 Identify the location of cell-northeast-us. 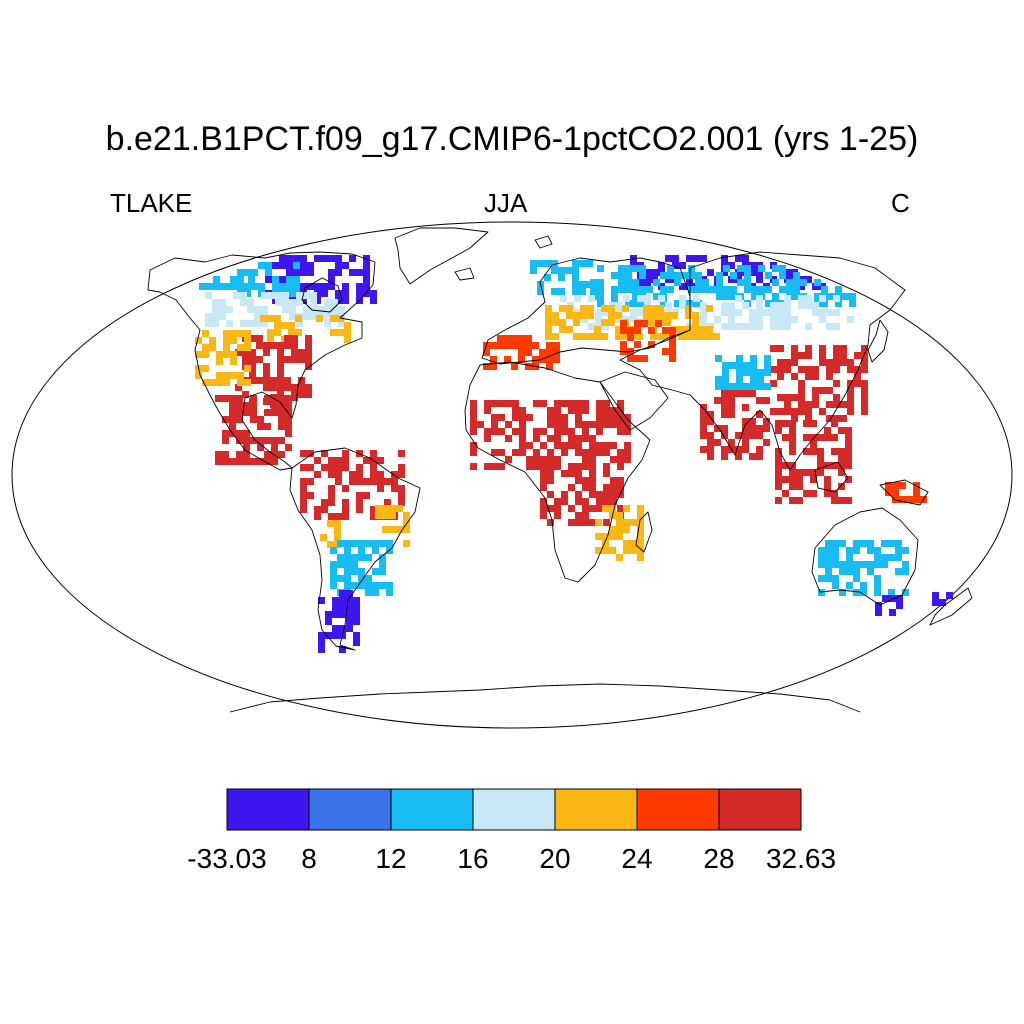
(291, 325).